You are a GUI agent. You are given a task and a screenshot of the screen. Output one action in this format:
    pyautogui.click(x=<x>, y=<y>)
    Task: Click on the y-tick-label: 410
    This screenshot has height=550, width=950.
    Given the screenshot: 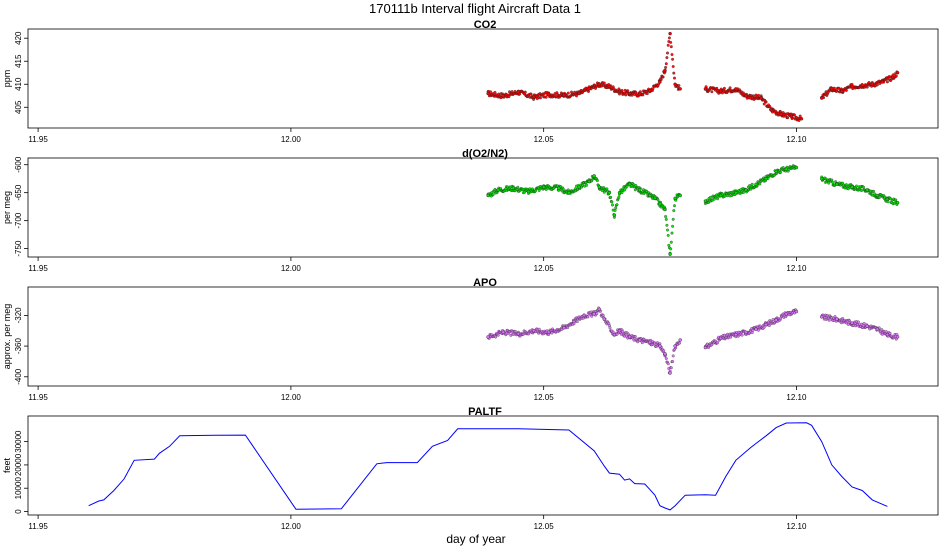 What is the action you would take?
    pyautogui.click(x=18, y=84)
    